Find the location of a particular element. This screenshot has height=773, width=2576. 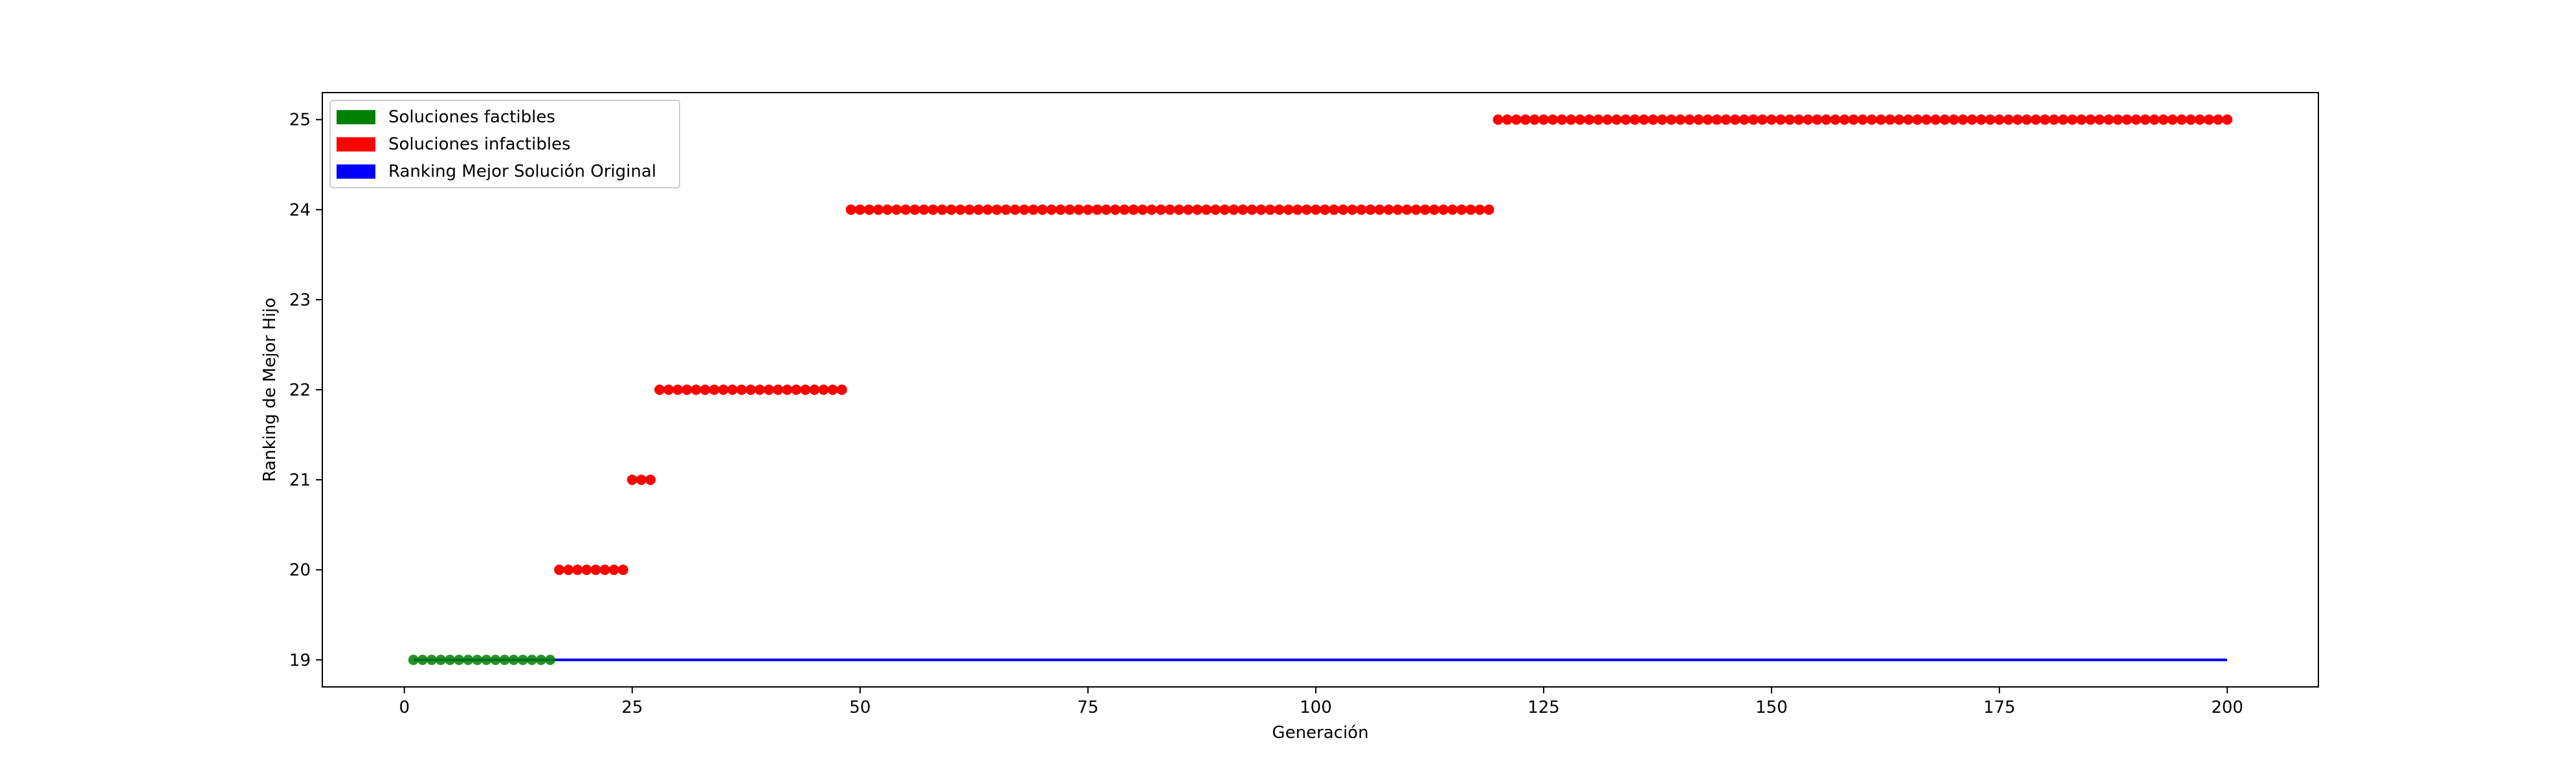

legend-box is located at coordinates (504, 144).